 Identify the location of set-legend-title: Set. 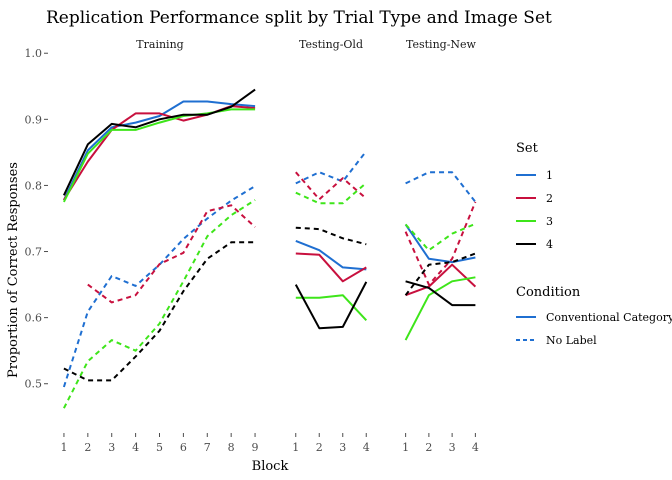
(527, 148).